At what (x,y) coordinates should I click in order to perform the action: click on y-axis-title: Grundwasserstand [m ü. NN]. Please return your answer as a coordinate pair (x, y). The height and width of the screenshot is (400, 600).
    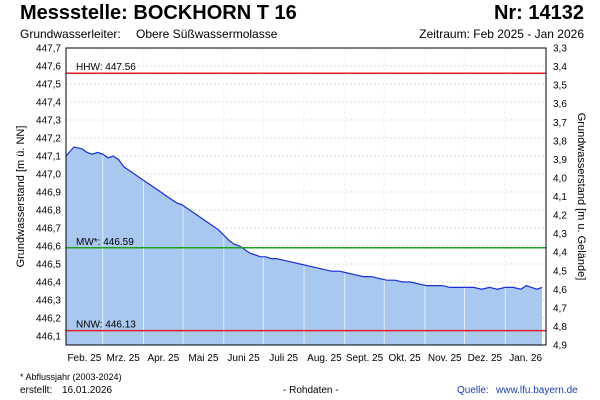
    Looking at the image, I should click on (21, 197).